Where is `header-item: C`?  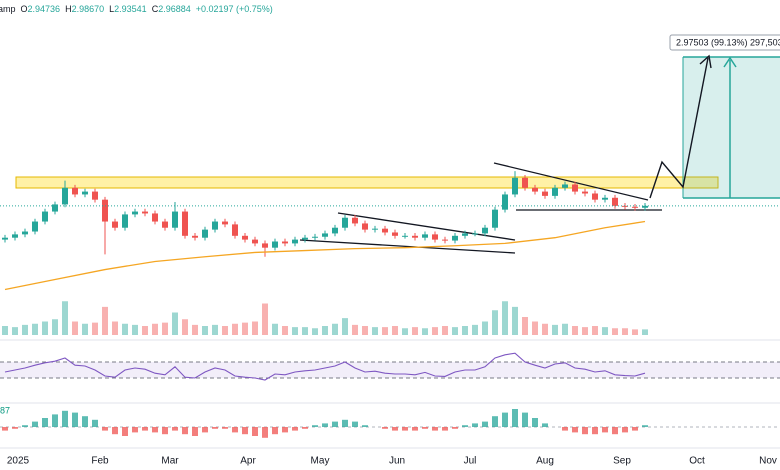 header-item: C is located at coordinates (155, 9).